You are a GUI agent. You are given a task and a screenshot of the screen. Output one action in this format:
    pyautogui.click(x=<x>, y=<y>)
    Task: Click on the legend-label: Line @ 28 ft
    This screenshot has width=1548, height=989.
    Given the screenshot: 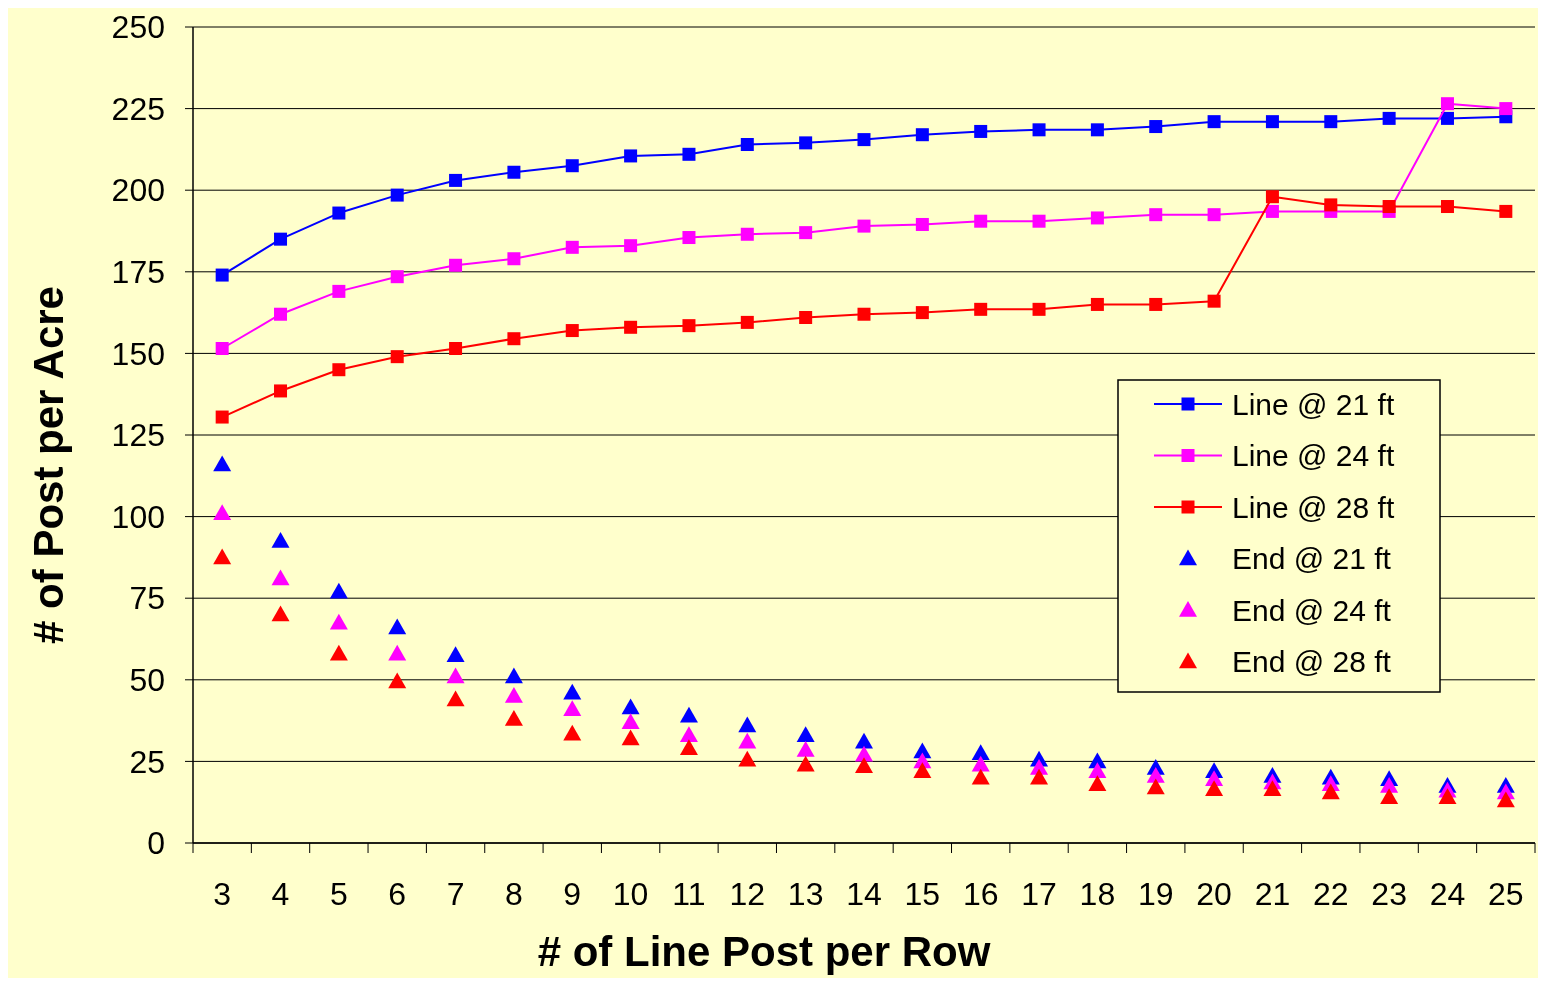 What is the action you would take?
    pyautogui.click(x=1313, y=507)
    